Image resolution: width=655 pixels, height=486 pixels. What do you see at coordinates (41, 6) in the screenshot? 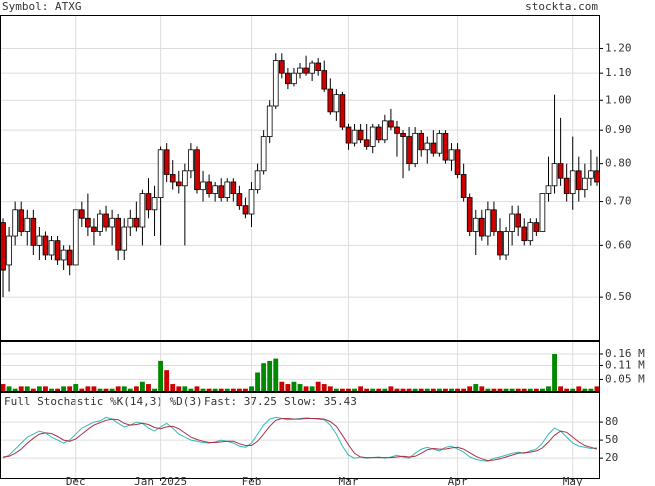
I see `symbol: Symbol: ATXG` at bounding box center [41, 6].